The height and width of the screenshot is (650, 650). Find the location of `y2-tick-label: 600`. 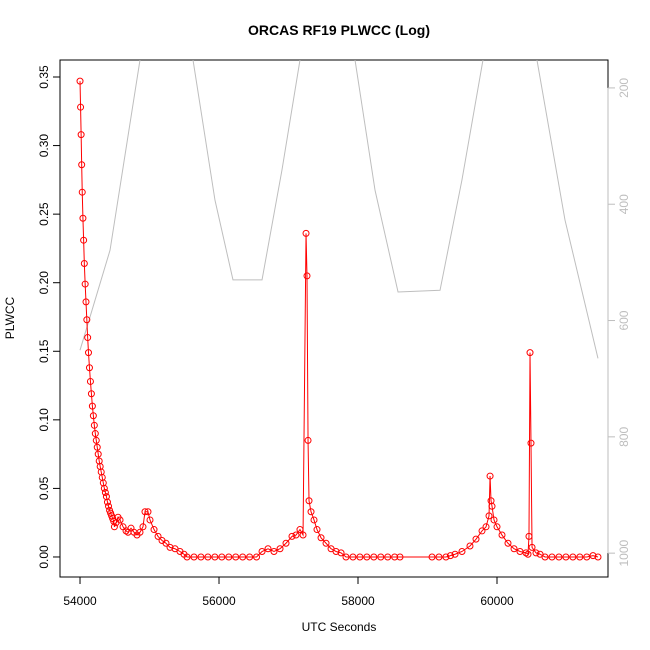

y2-tick-label: 600 is located at coordinates (624, 320).